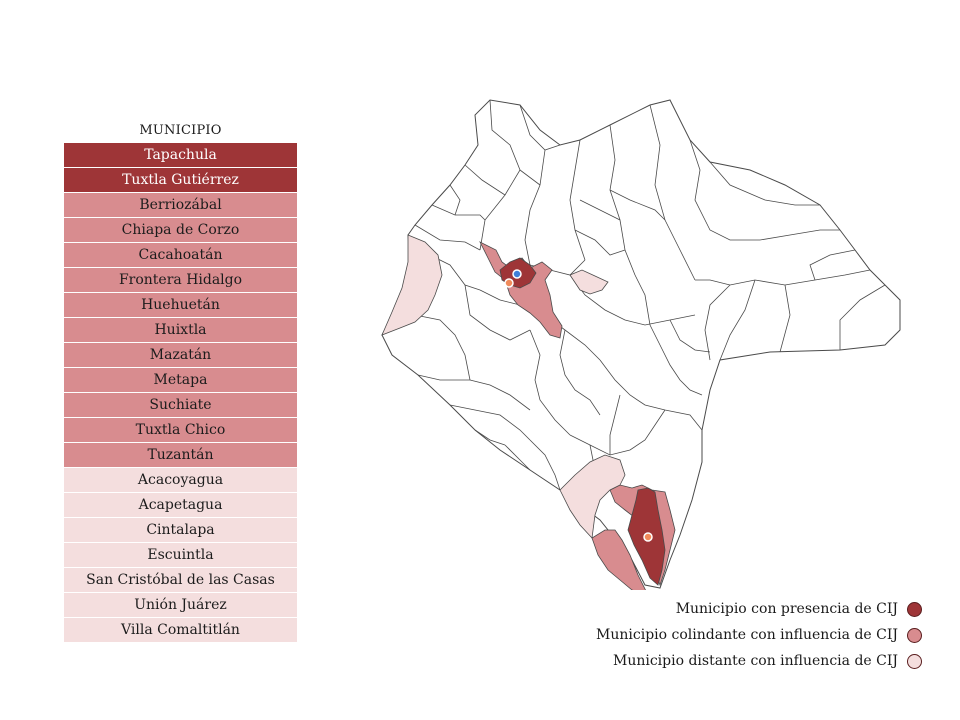 This screenshot has width=960, height=720. I want to click on table-row: Escuintla, so click(180, 555).